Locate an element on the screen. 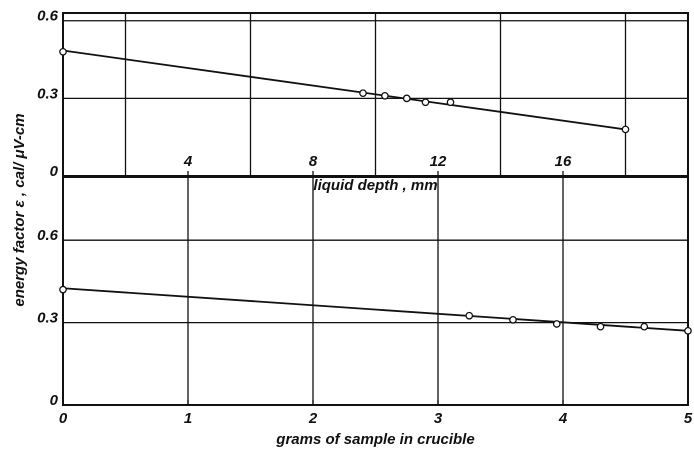  x-axis-label: liquid depth , mm is located at coordinates (375, 185).